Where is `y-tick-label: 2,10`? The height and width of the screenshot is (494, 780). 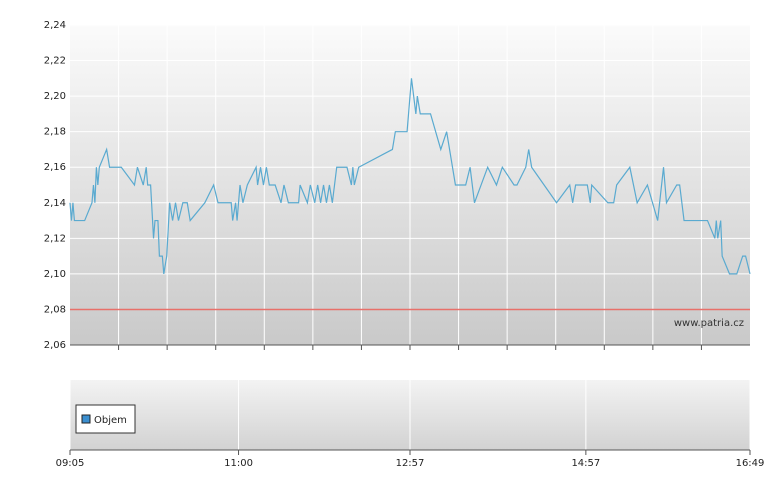 y-tick-label: 2,10 is located at coordinates (55, 274).